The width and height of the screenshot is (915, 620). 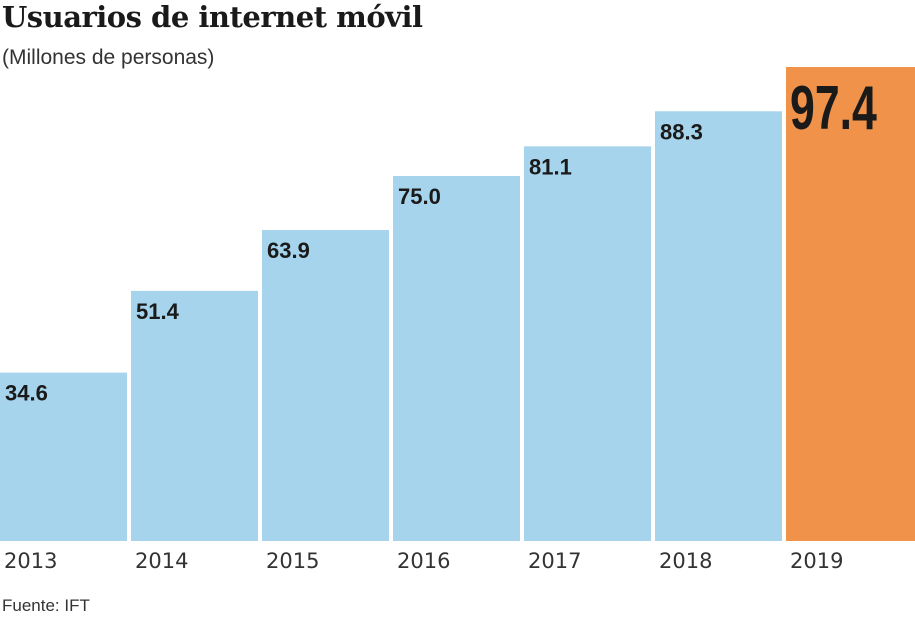 I want to click on bar-2016, so click(x=456, y=359).